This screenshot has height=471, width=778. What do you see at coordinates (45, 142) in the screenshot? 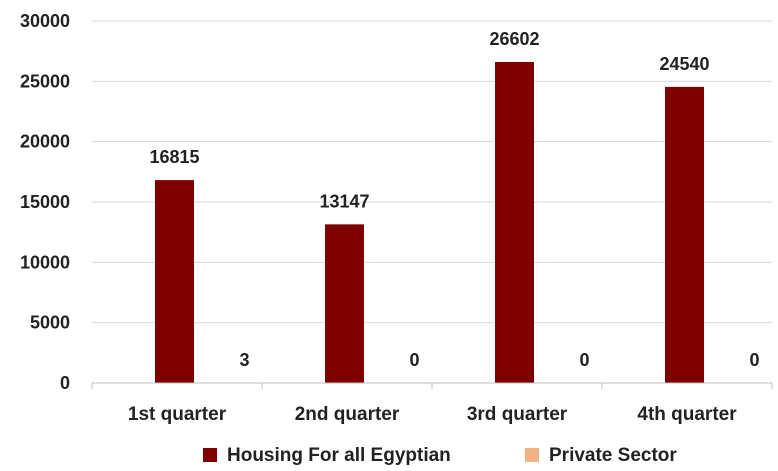
I see `y-tick-label: 20000` at bounding box center [45, 142].